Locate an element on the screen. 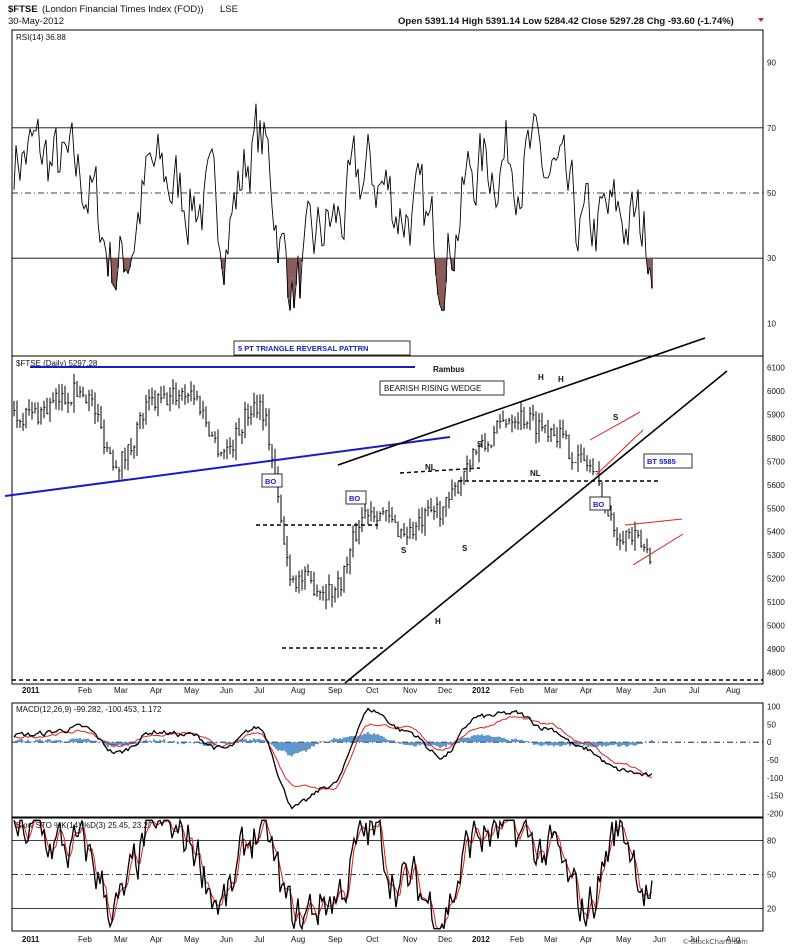 The width and height of the screenshot is (800, 950). bo-label-1: BO is located at coordinates (270, 481).